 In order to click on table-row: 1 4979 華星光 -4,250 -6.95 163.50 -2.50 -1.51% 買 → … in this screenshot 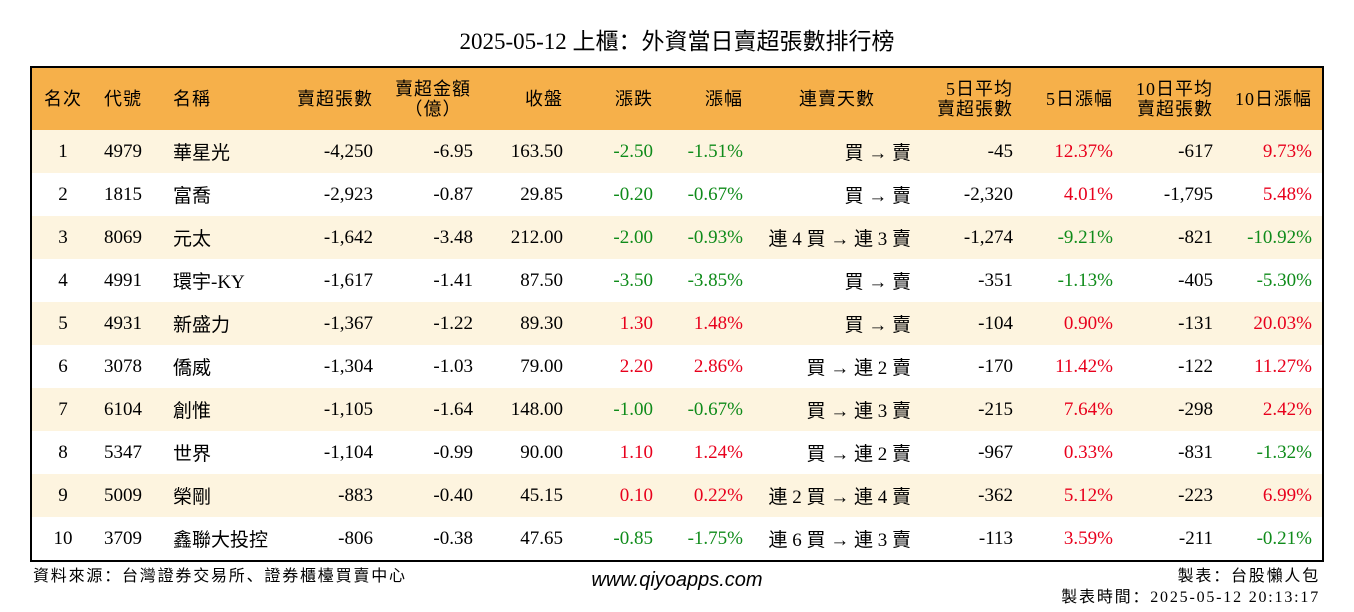, I will do `click(677, 151)`.